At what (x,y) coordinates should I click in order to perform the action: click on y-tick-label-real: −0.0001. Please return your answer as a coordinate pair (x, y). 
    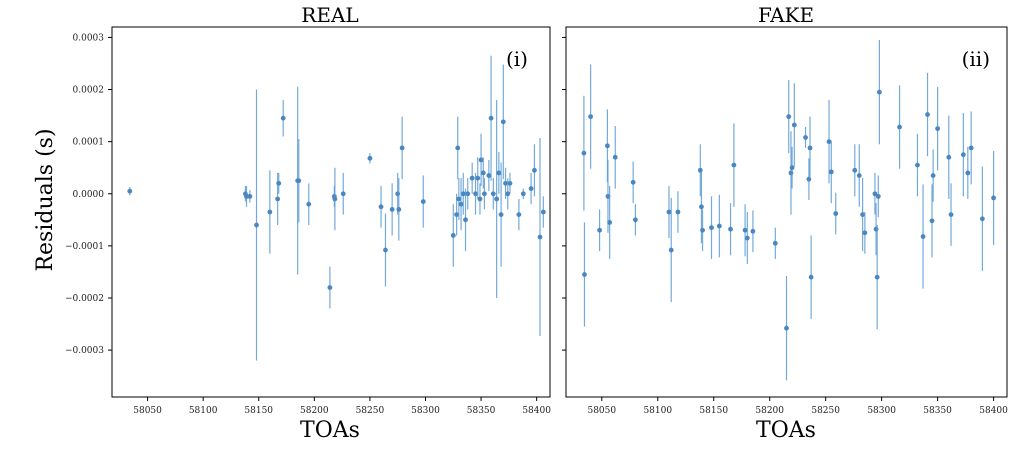
    Looking at the image, I should click on (84, 247).